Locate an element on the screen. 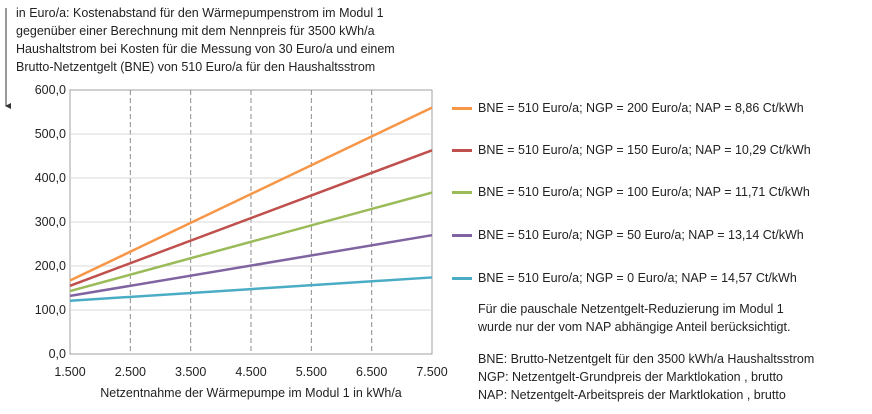  y-ticks: 0,0 100,0 200,0 300,0 400,0 500,0 600,0 is located at coordinates (50, 222).